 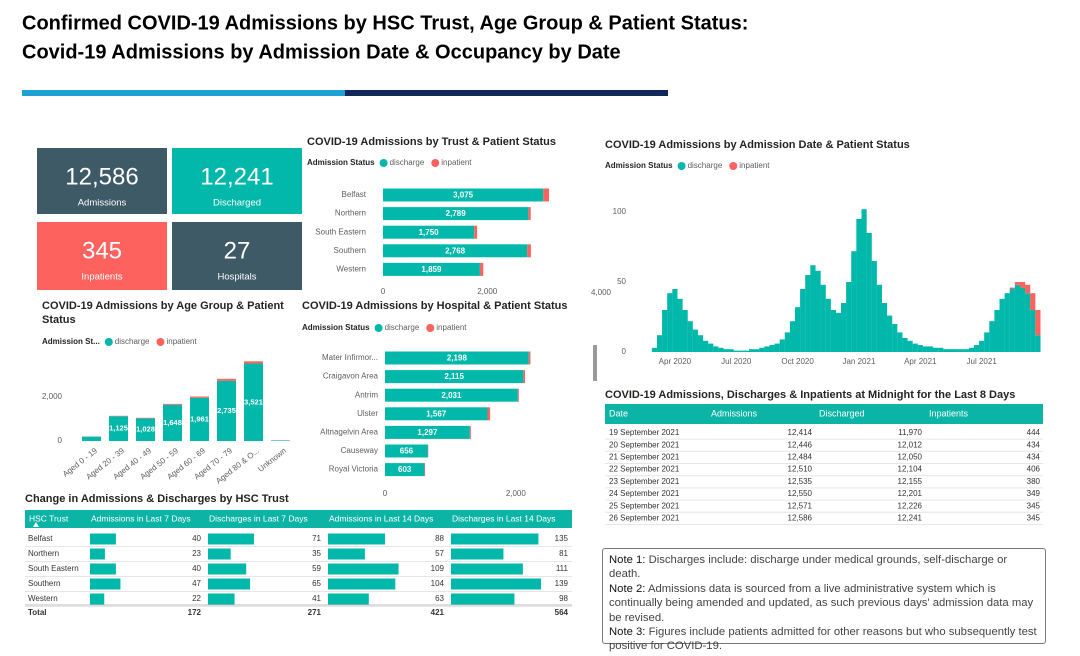 I want to click on table-cell: 26 September 2021, so click(x=644, y=518).